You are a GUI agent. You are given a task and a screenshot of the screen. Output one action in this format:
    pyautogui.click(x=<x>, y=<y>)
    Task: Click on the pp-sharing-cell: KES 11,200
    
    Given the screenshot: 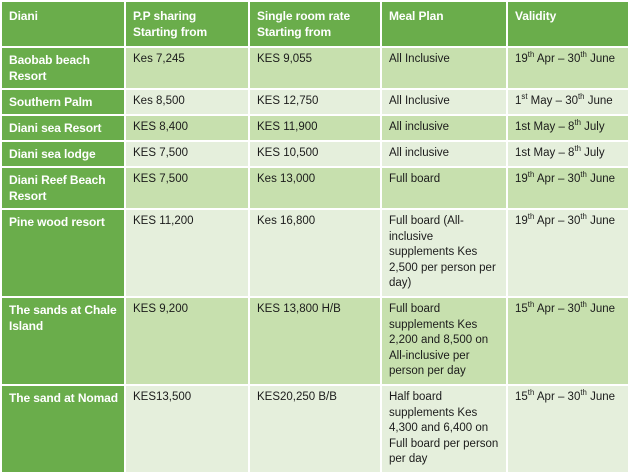 What is the action you would take?
    pyautogui.click(x=187, y=253)
    